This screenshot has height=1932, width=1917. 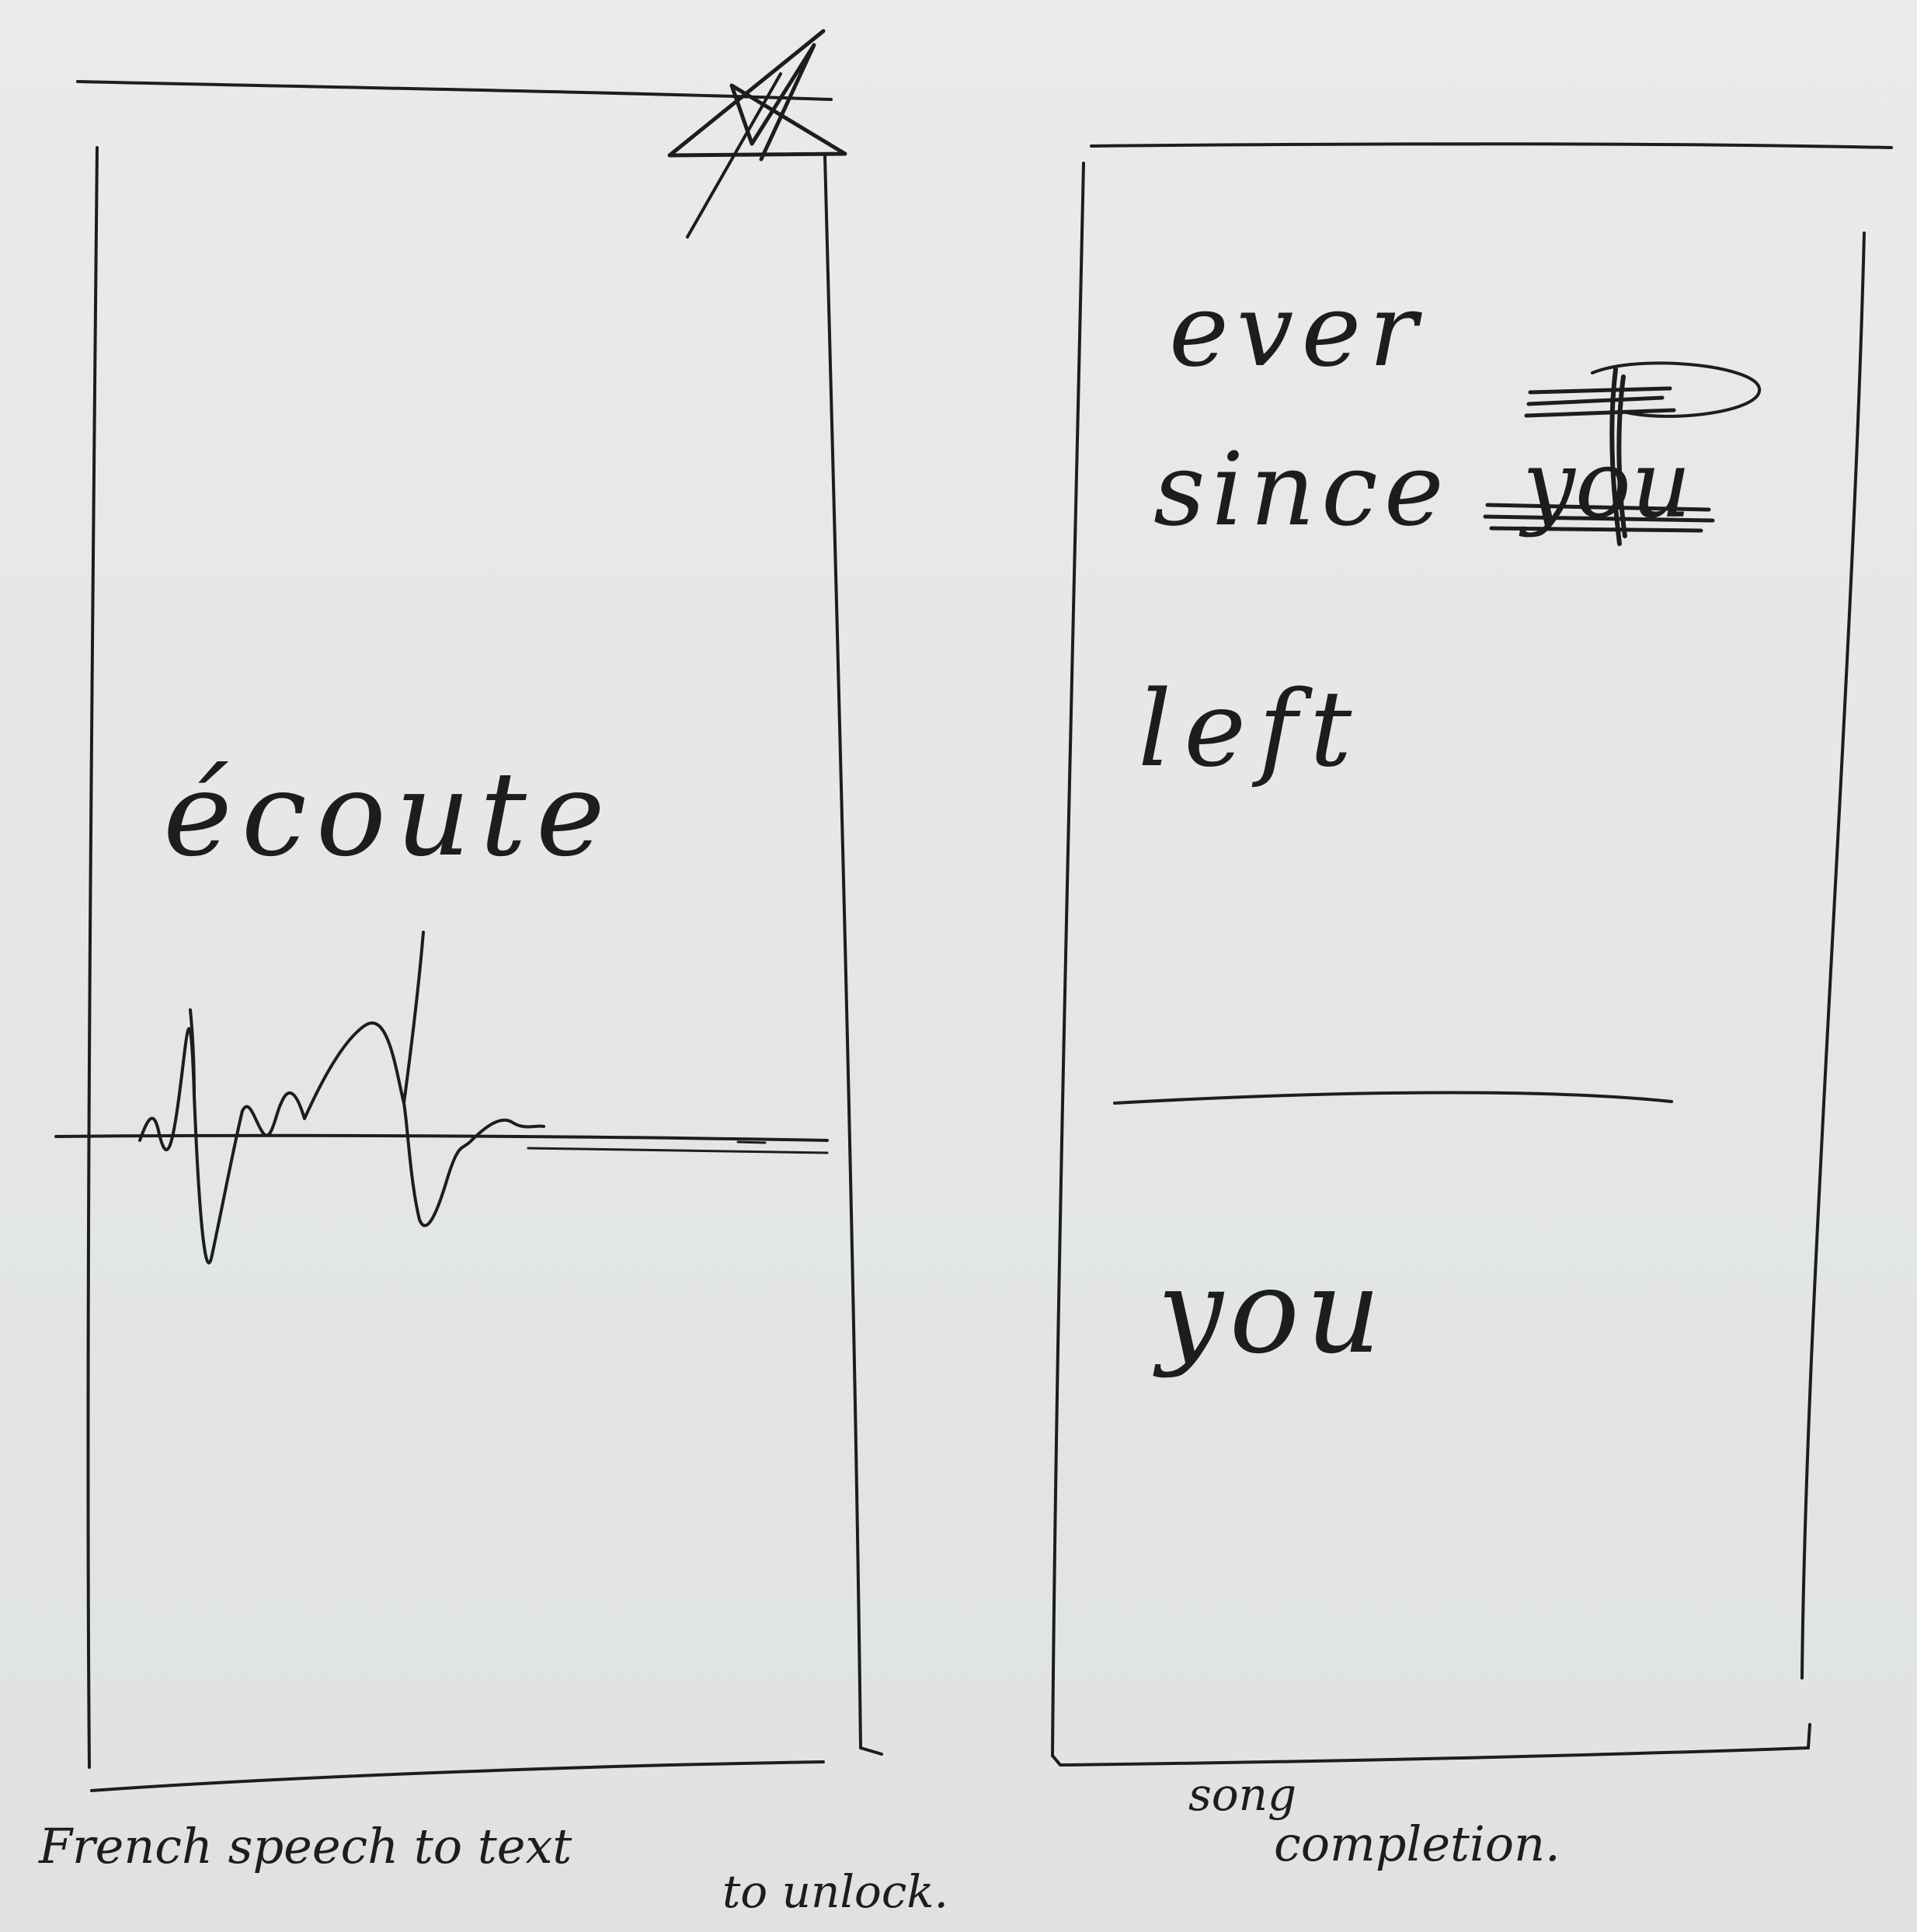 What do you see at coordinates (1251, 729) in the screenshot?
I see `lyric-line-3: left` at bounding box center [1251, 729].